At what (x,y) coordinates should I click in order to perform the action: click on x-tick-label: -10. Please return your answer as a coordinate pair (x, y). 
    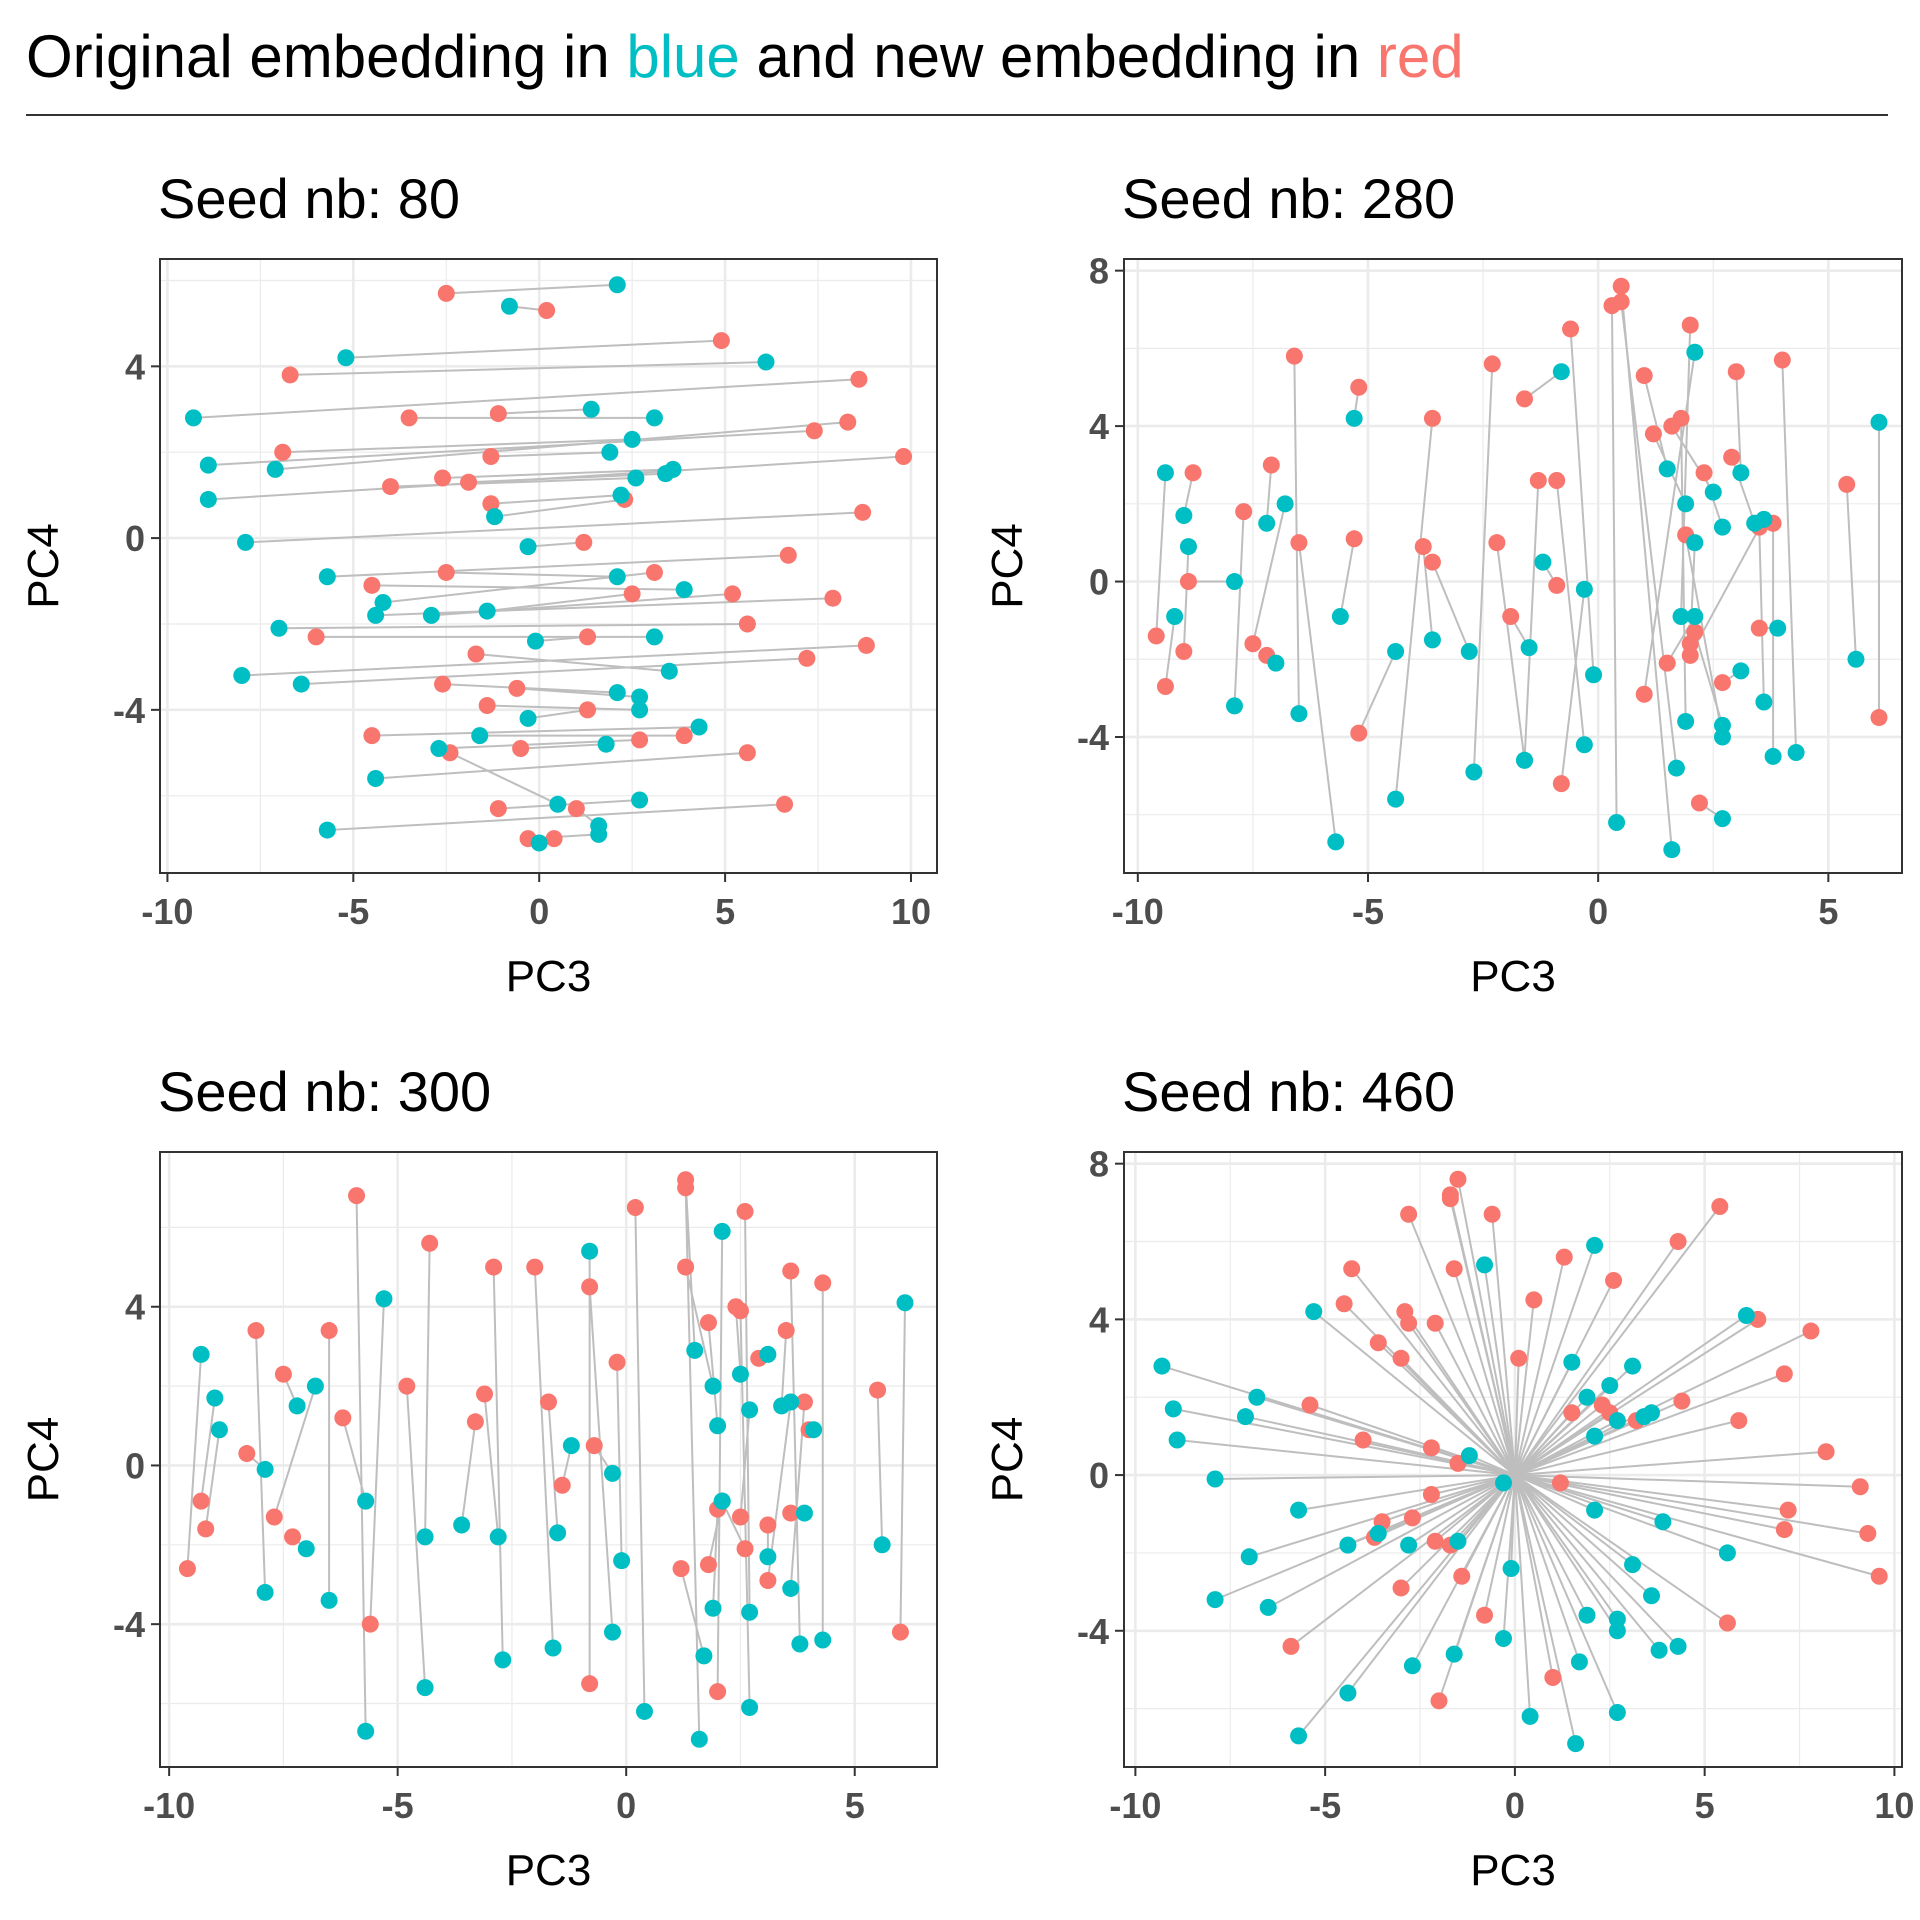
    Looking at the image, I should click on (1135, 1805).